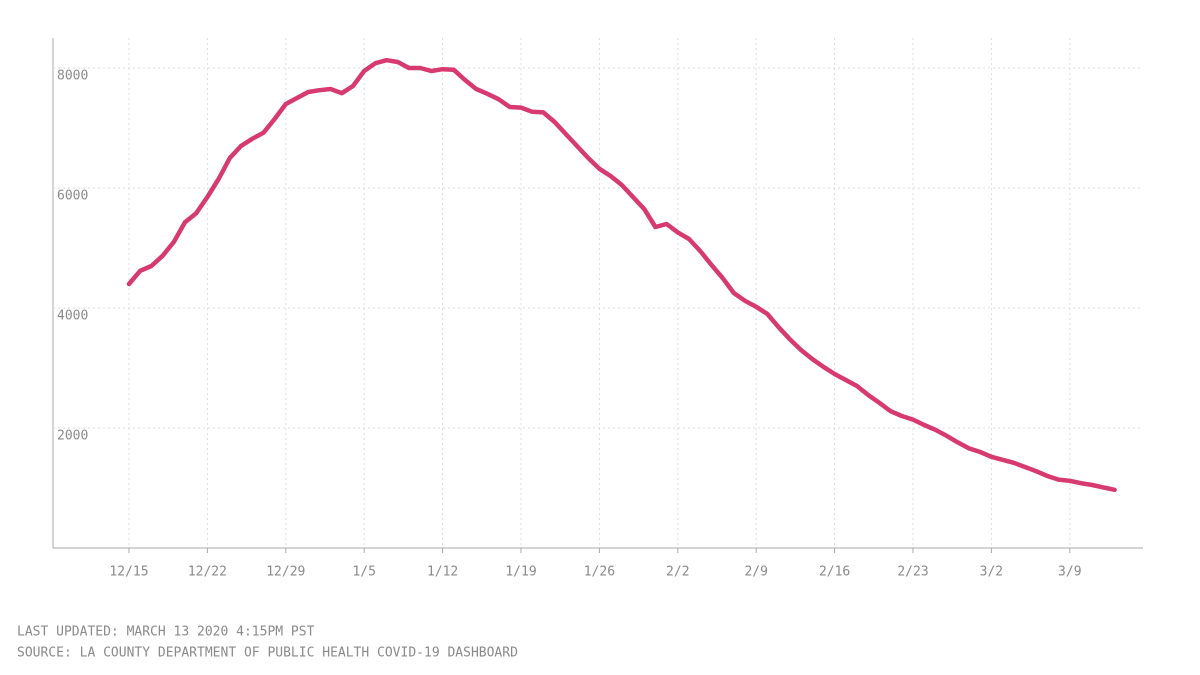  What do you see at coordinates (128, 572) in the screenshot?
I see `x-tick-label: 12/15` at bounding box center [128, 572].